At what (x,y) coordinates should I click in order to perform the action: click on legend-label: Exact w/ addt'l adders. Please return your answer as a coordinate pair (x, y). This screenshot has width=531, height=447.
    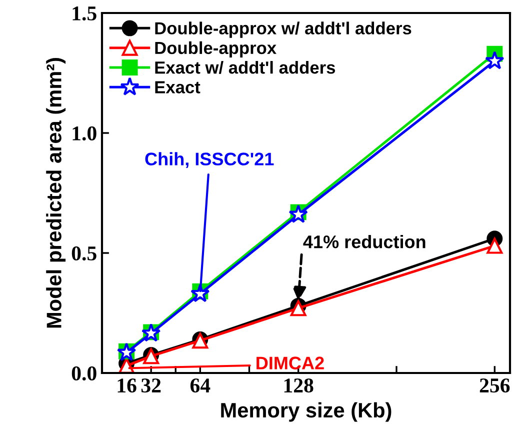
    Looking at the image, I should click on (245, 67).